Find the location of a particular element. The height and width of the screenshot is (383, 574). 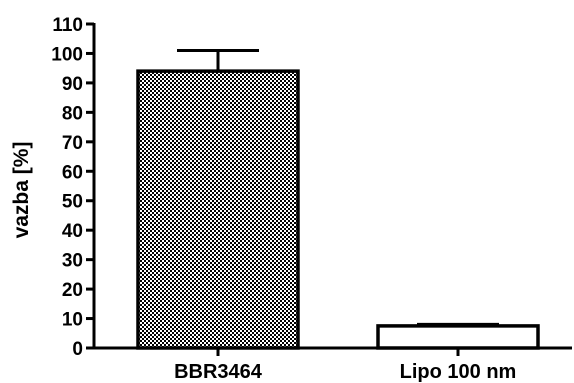

y-tick-label: 40 is located at coordinates (72, 231).